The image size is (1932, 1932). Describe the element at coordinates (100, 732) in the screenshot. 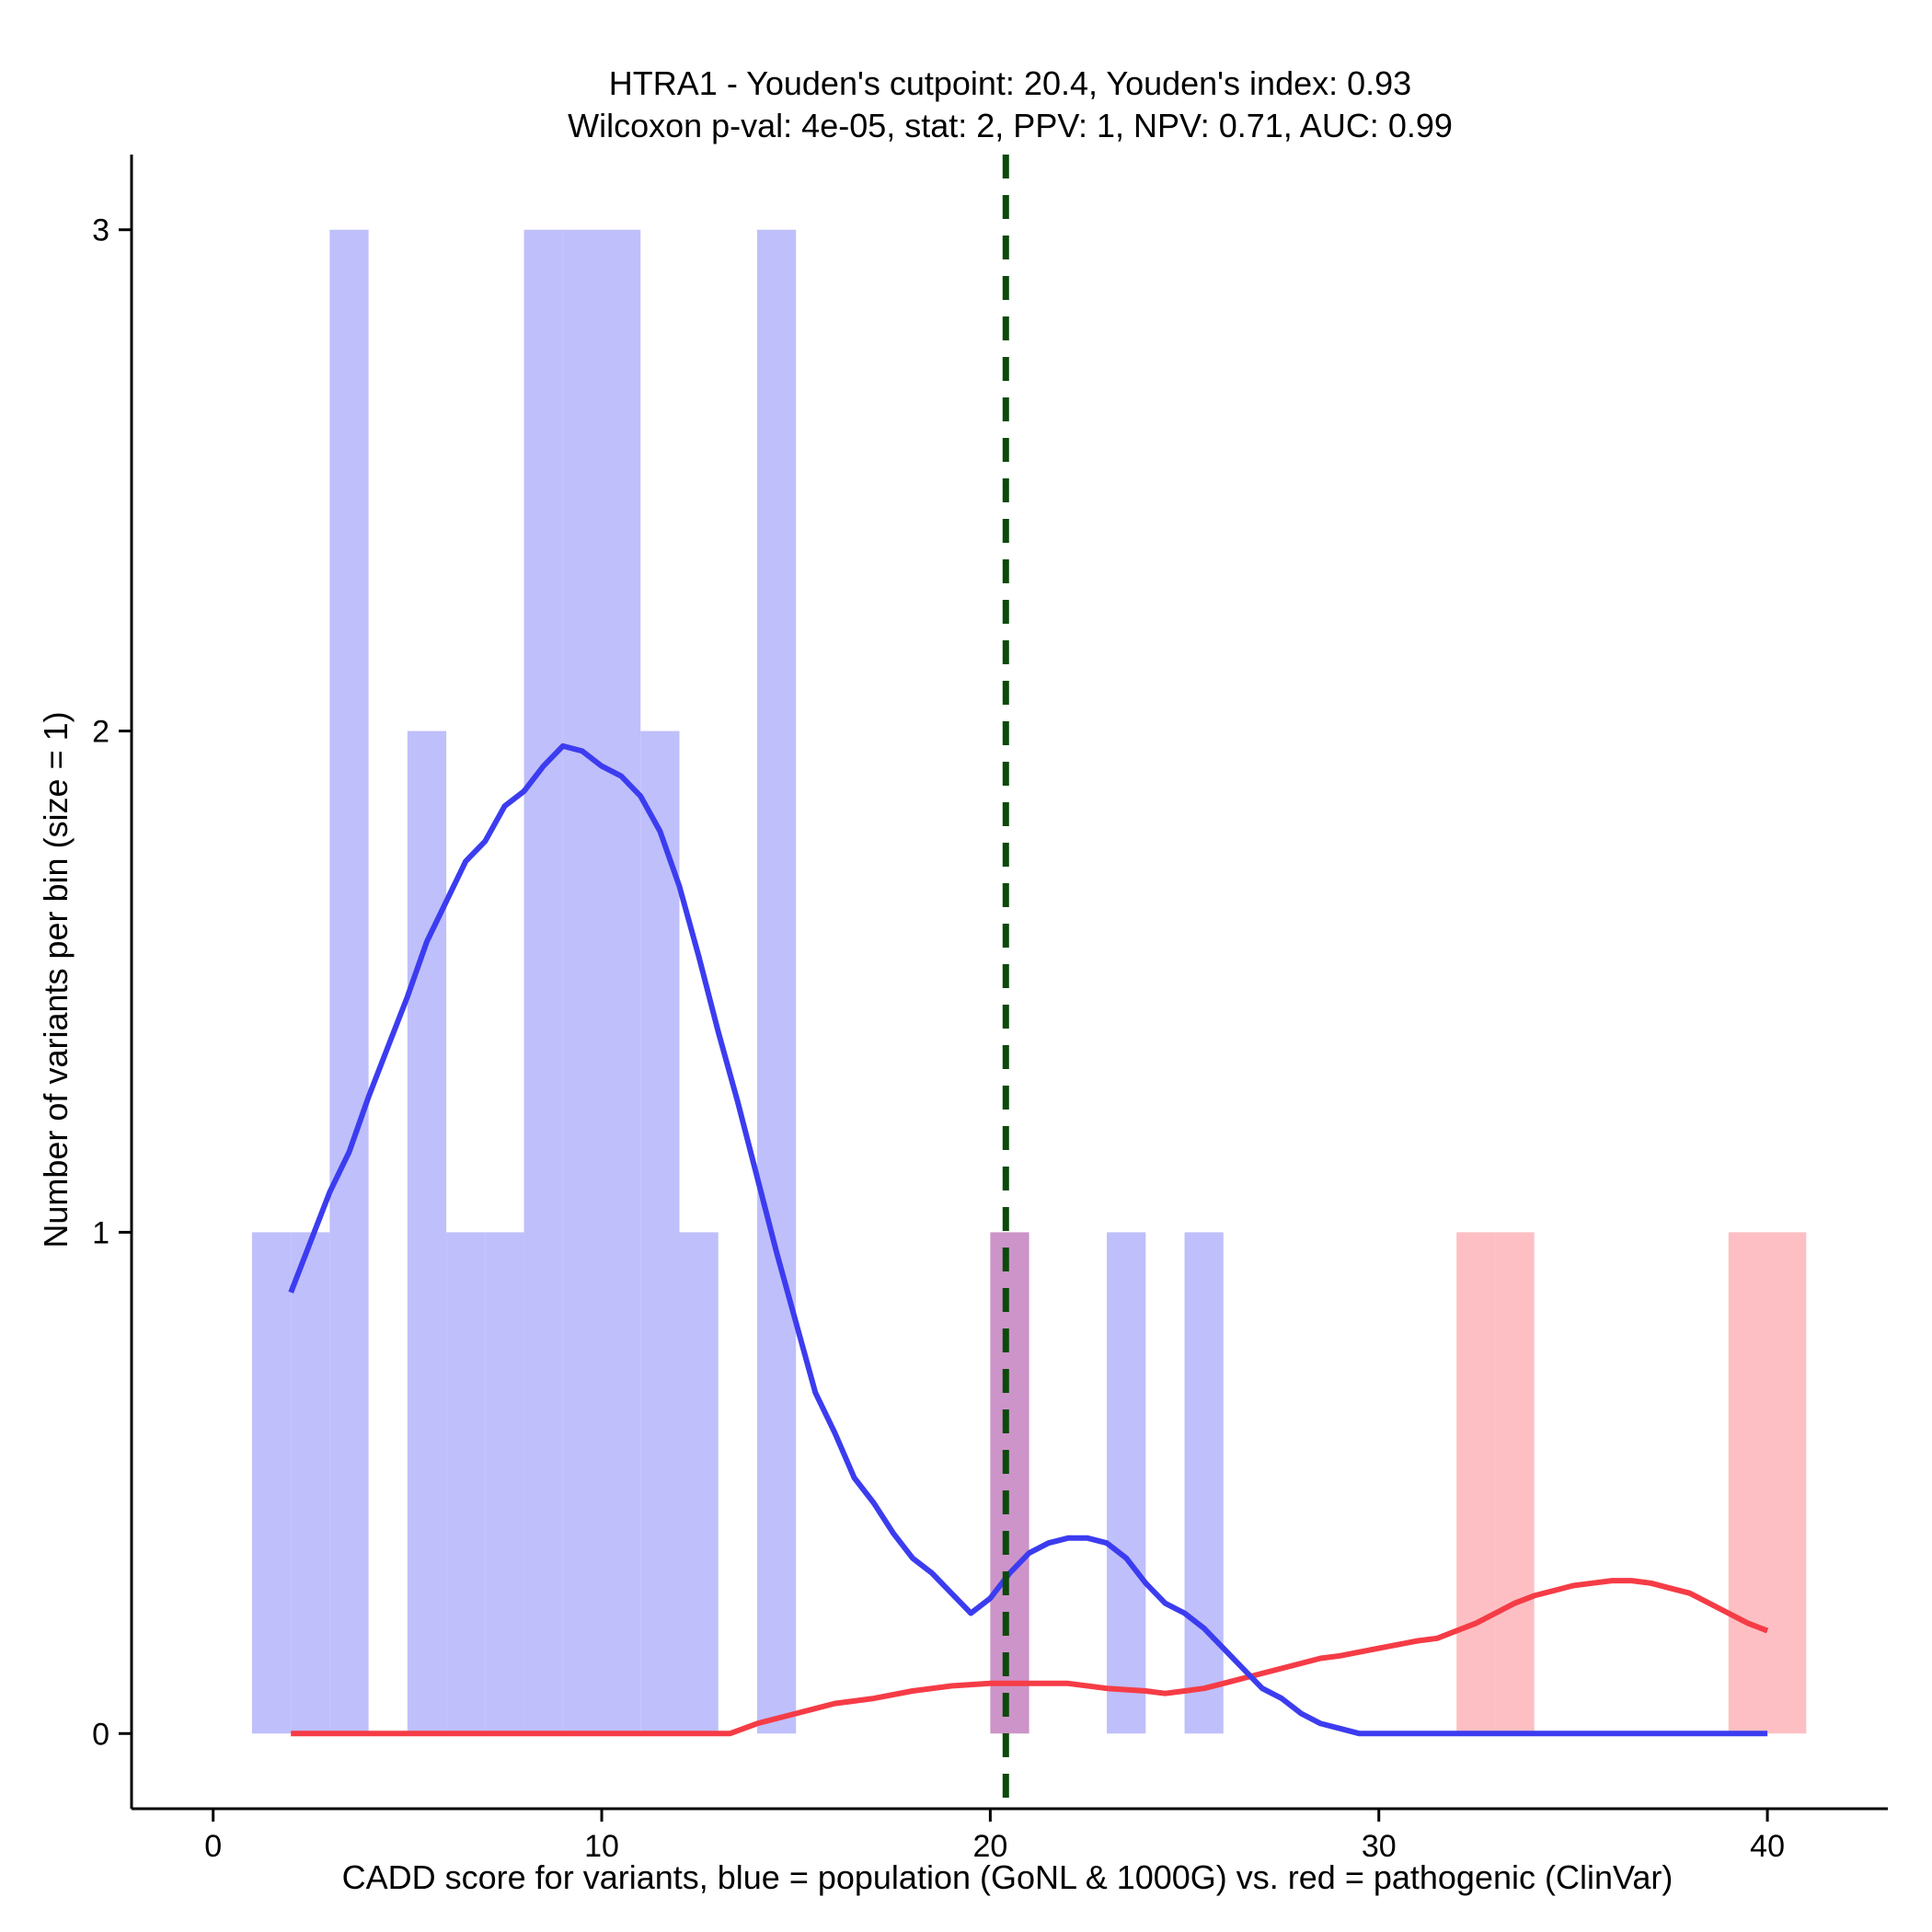

I see `y-tick-label: 2` at that location.